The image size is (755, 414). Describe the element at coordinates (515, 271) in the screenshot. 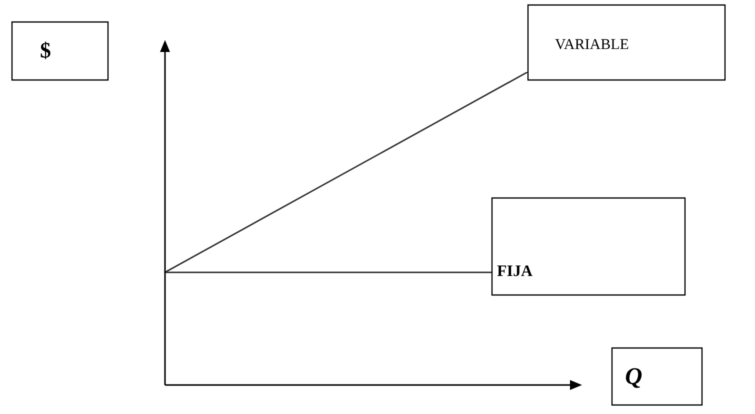

I see `series-label: FIJA` at that location.